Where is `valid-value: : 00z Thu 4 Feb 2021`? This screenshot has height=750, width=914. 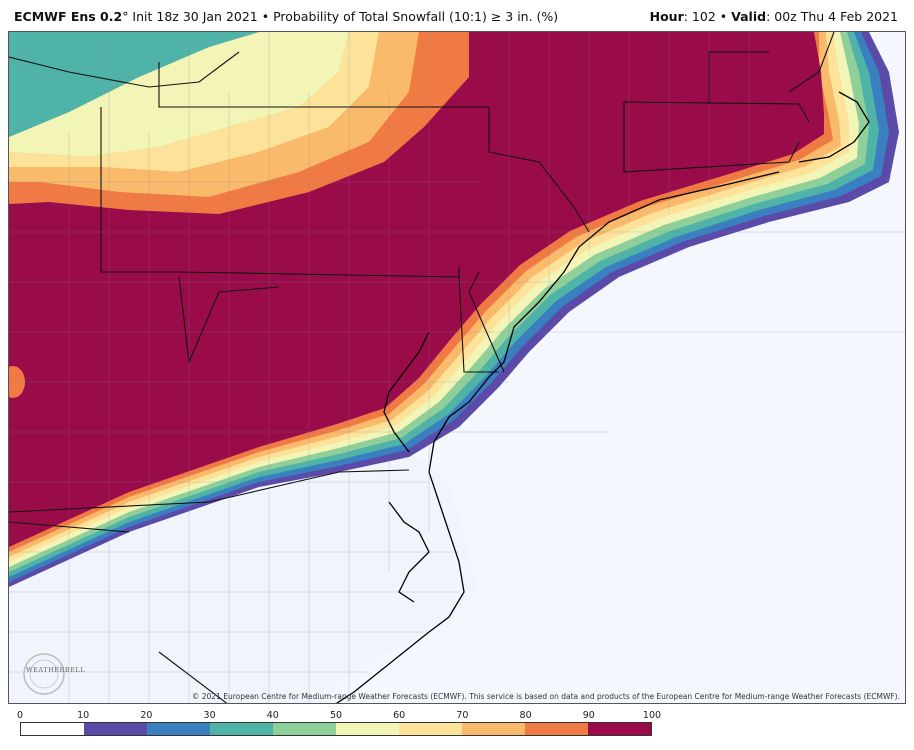 valid-value: : 00z Thu 4 Feb 2021 is located at coordinates (832, 16).